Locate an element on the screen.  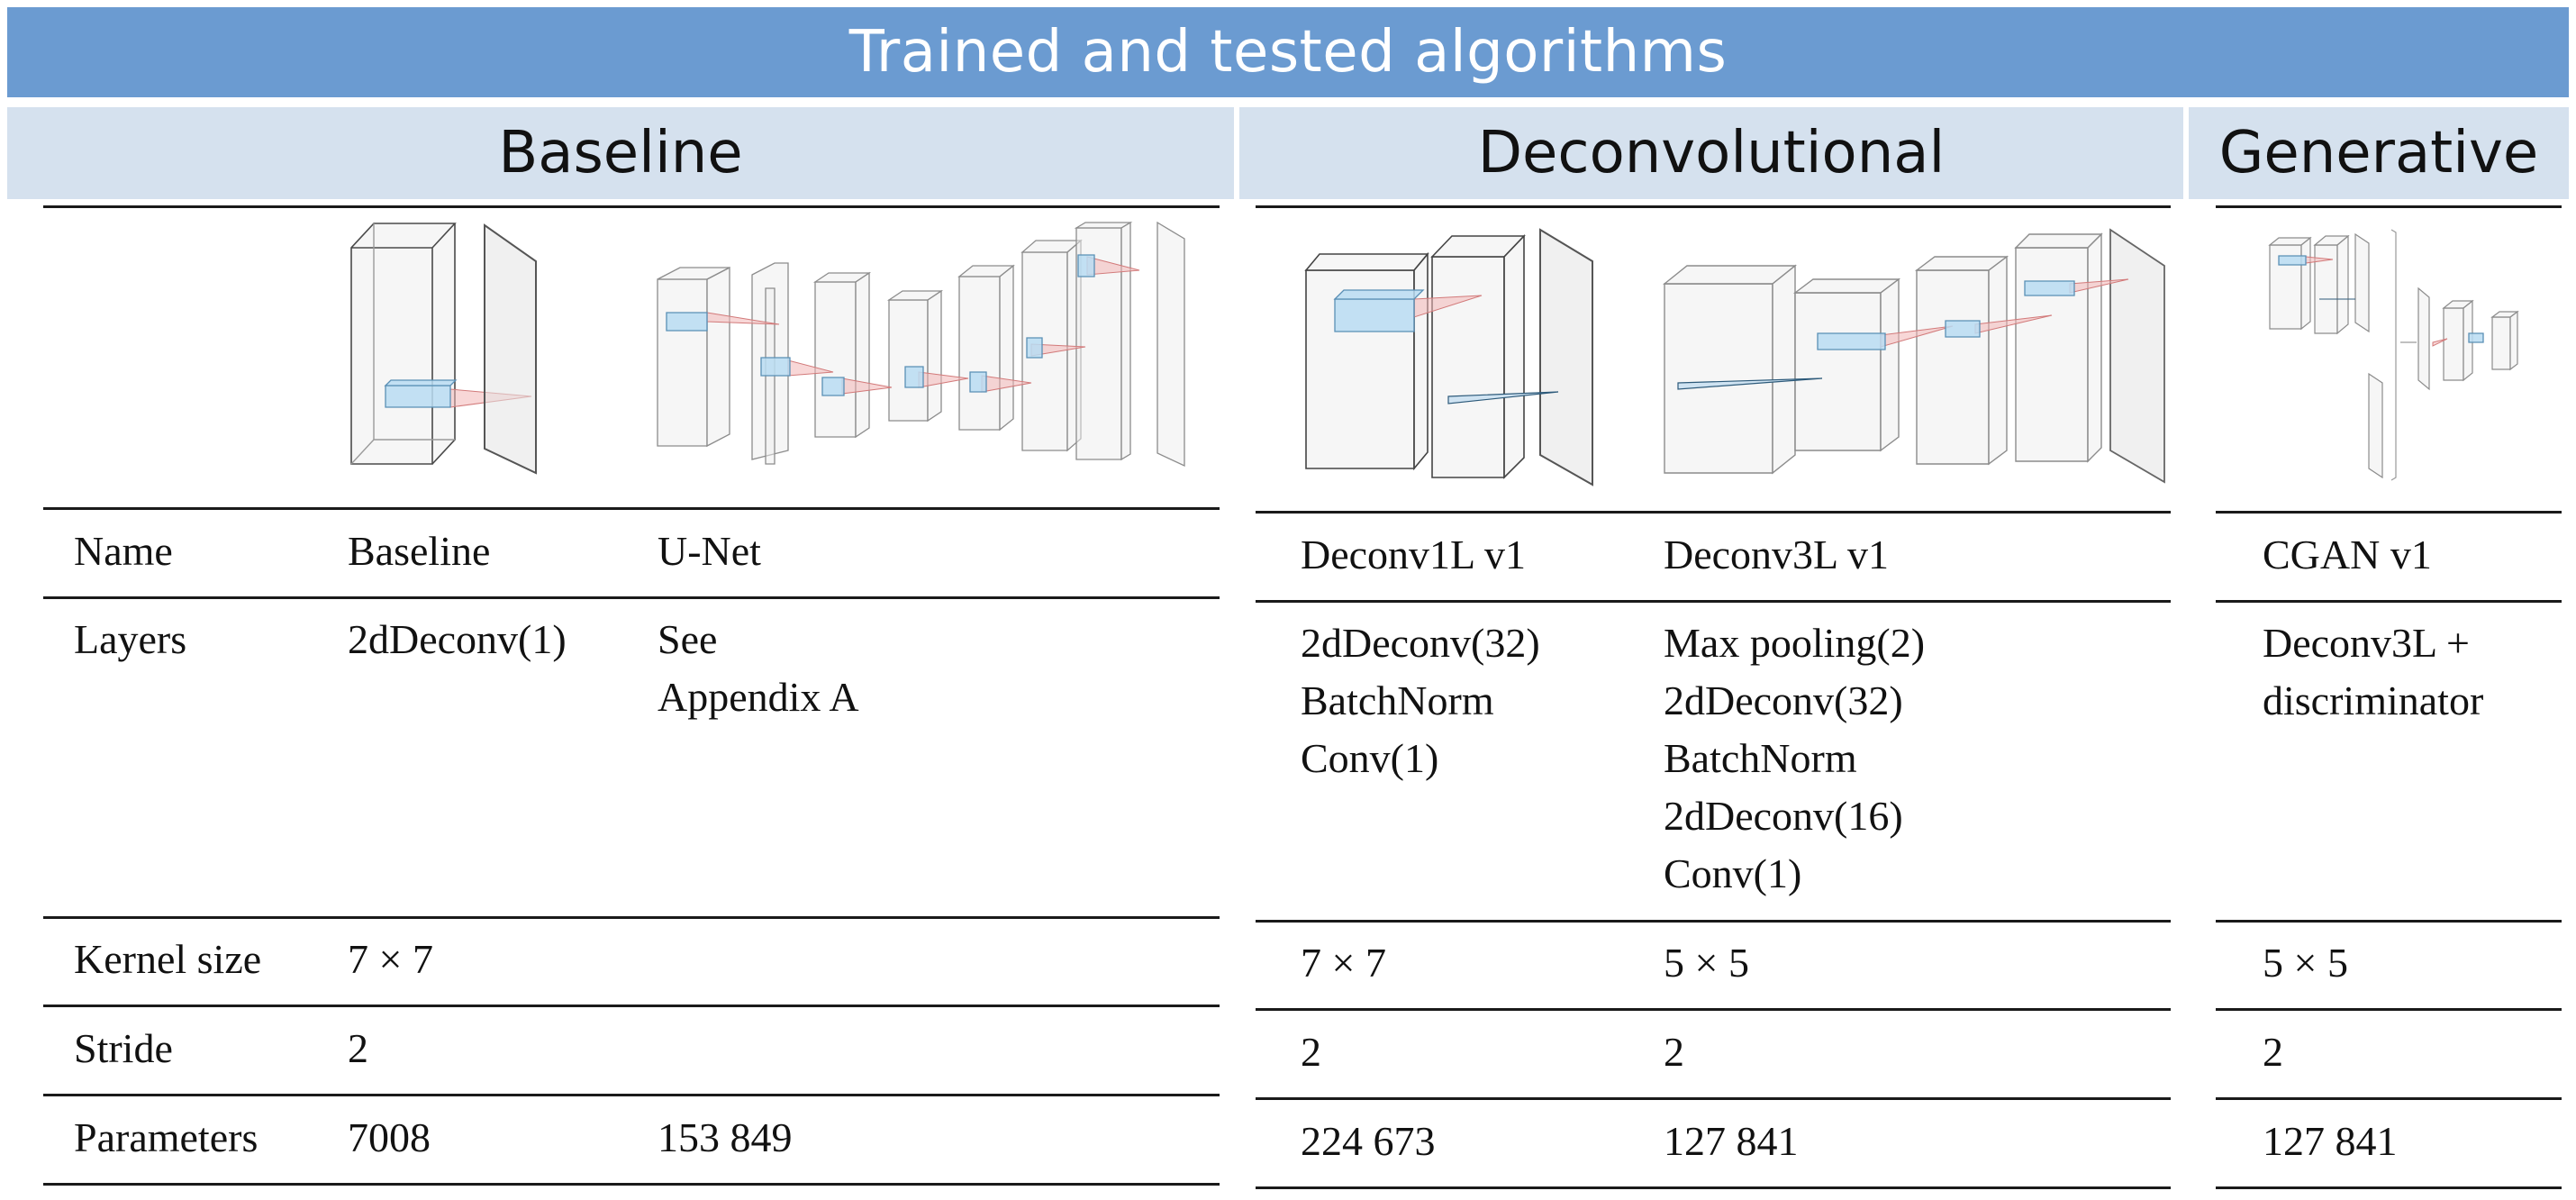
baseline-kernel: 7 × 7 is located at coordinates (390, 959).